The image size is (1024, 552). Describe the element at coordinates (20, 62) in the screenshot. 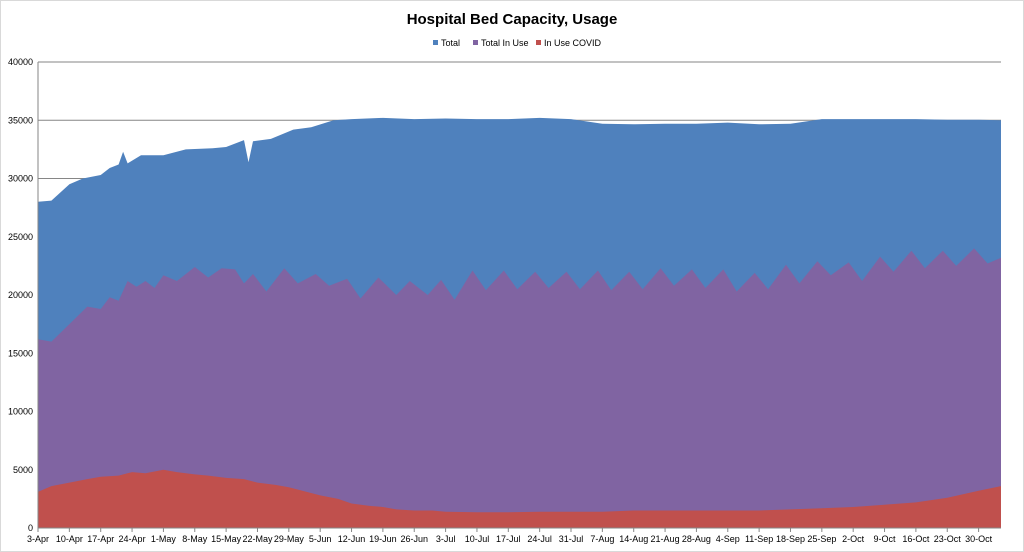

I see `y-tick-label: 40000` at that location.